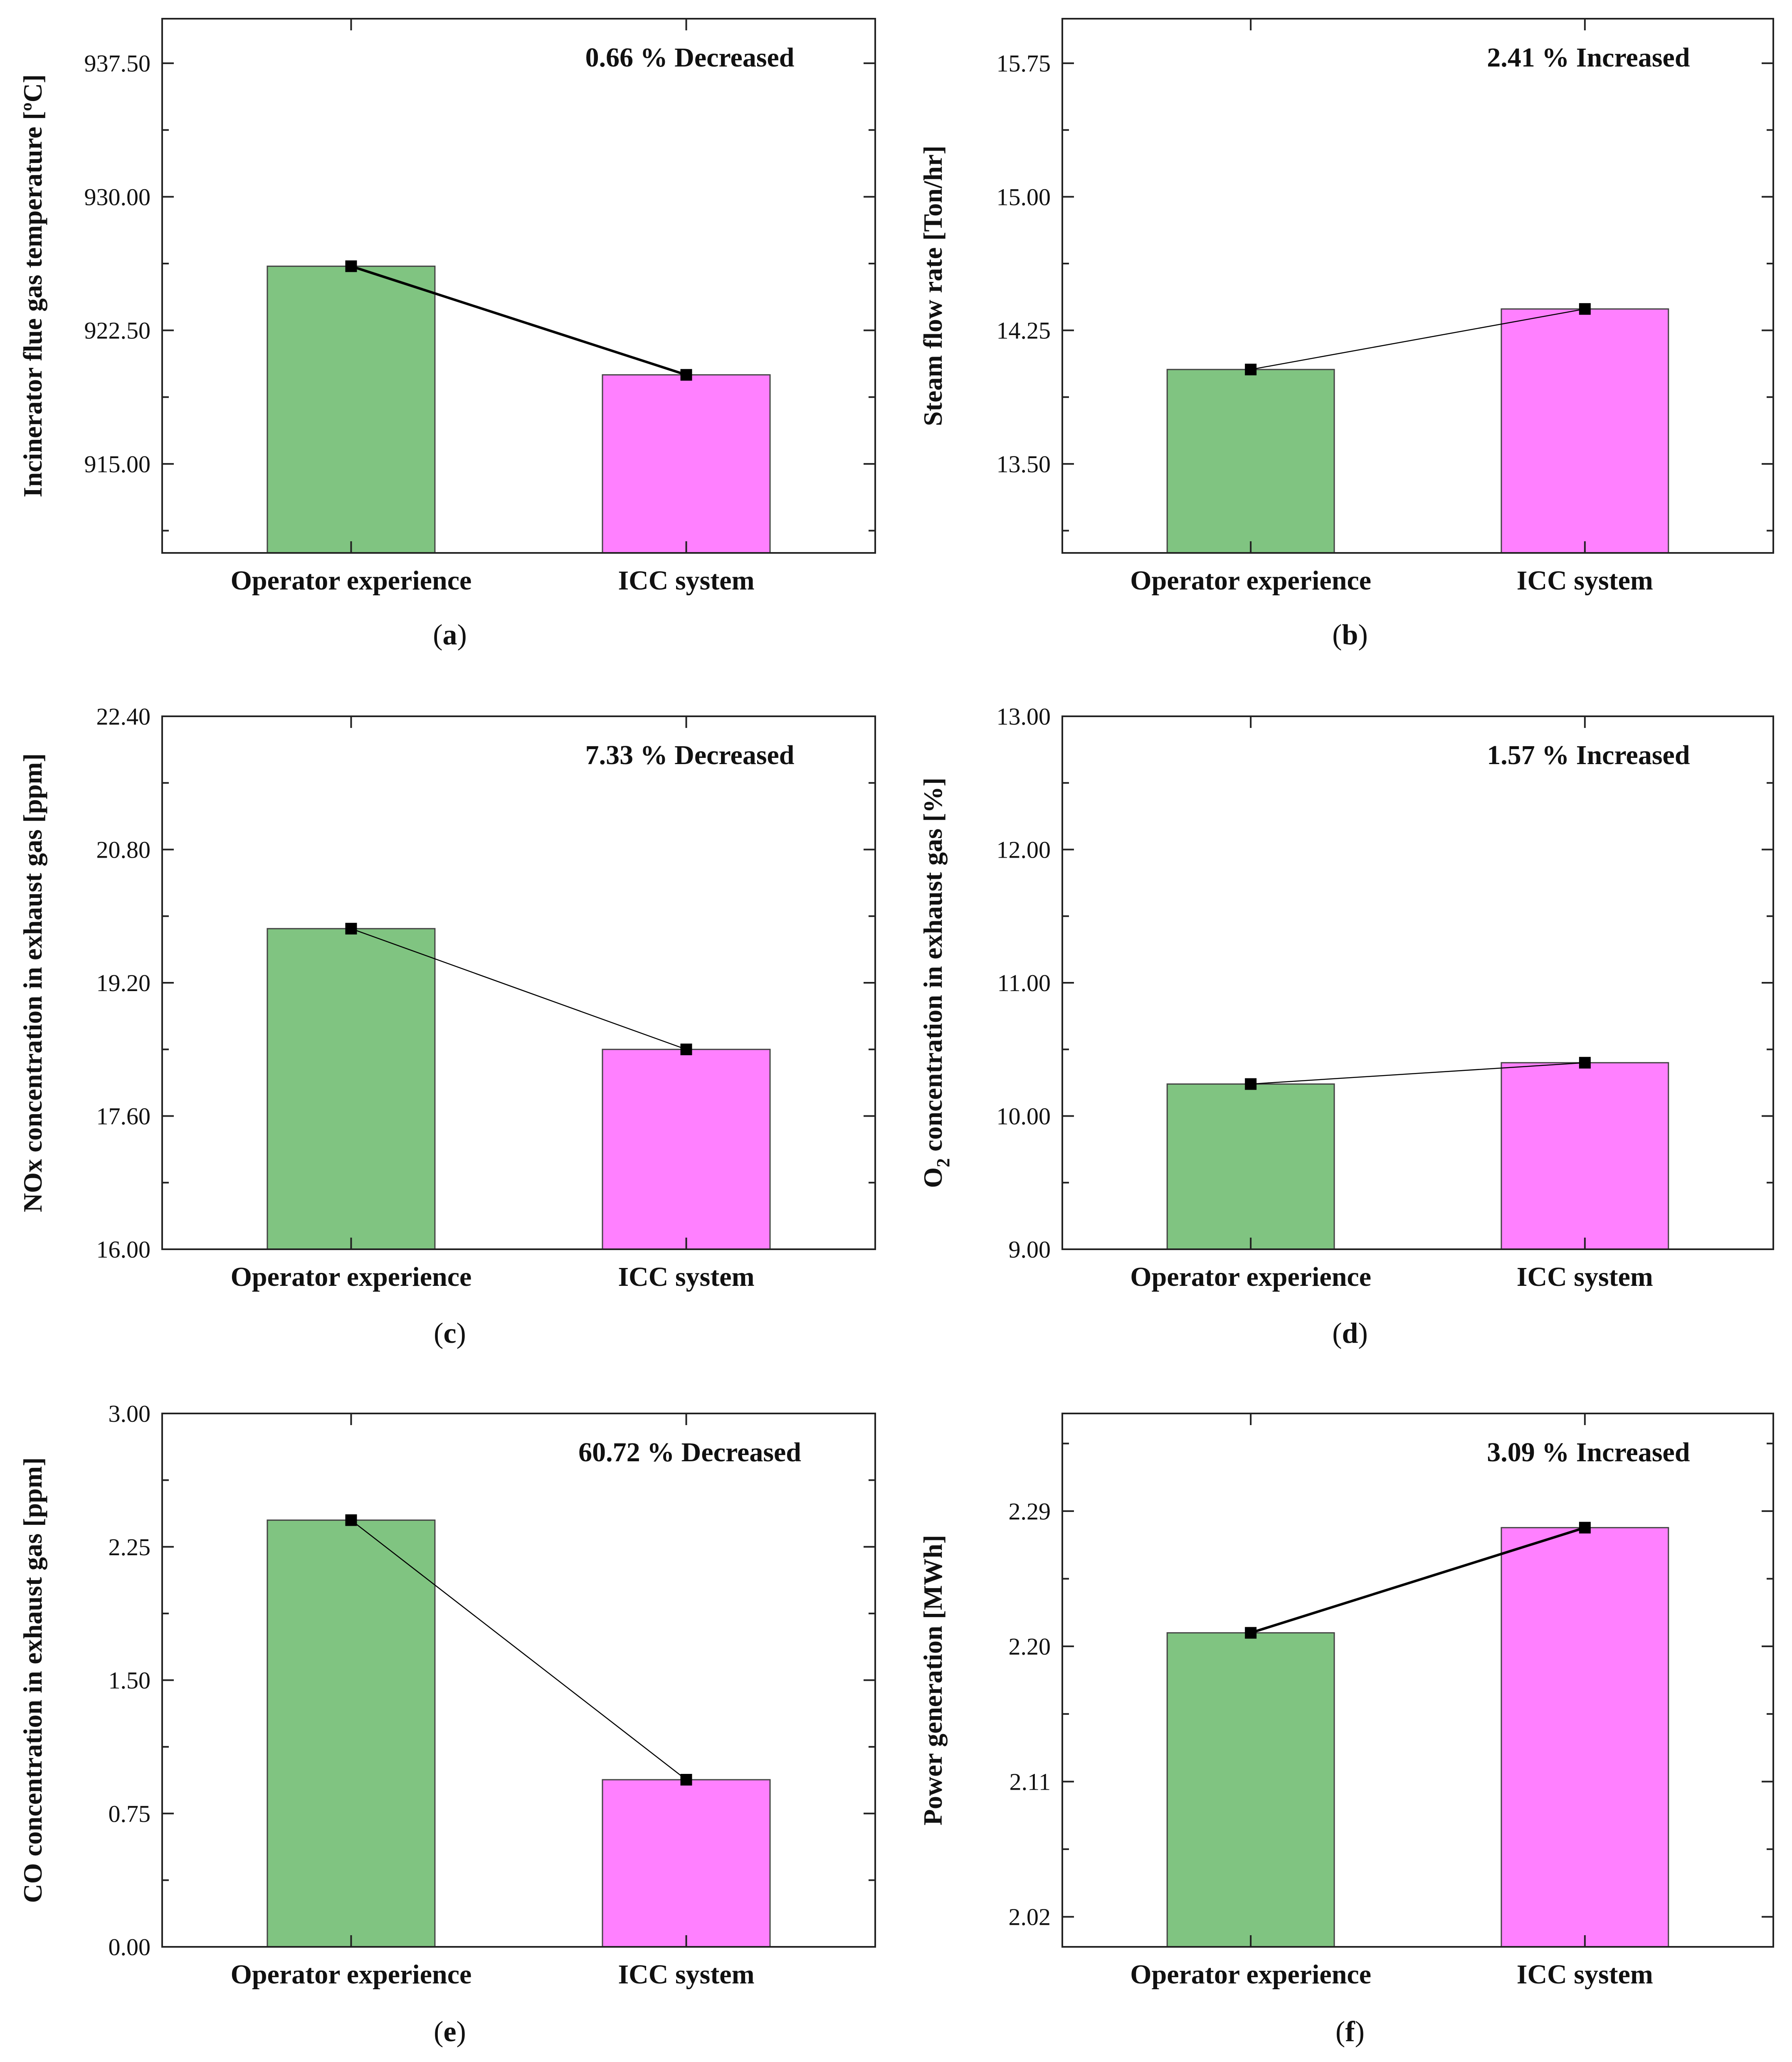 This screenshot has height=2062, width=1792. I want to click on y-tick-label: 14.25, so click(1024, 330).